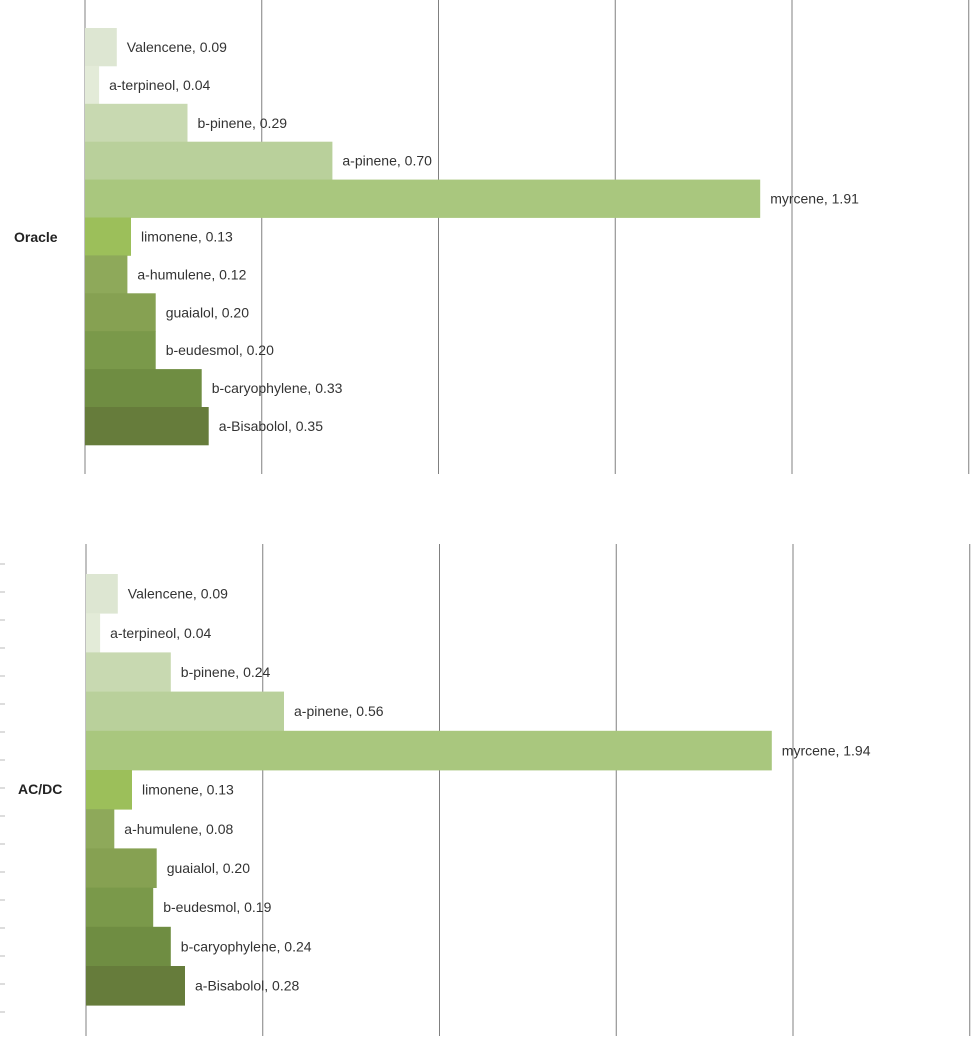 This screenshot has height=1046, width=972. Describe the element at coordinates (2, 788) in the screenshot. I see `left-tick-strip` at that location.